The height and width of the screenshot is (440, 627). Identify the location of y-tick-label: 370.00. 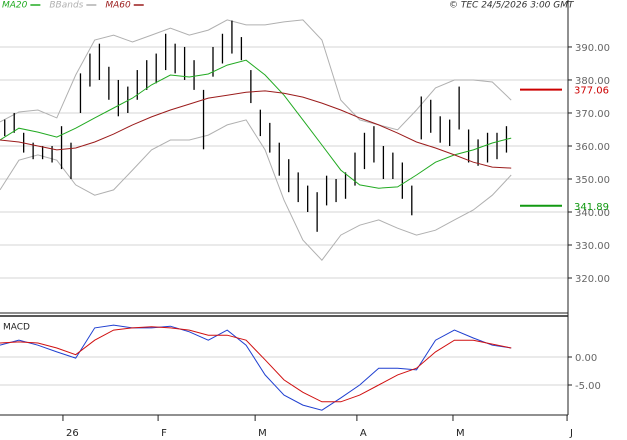
(592, 114).